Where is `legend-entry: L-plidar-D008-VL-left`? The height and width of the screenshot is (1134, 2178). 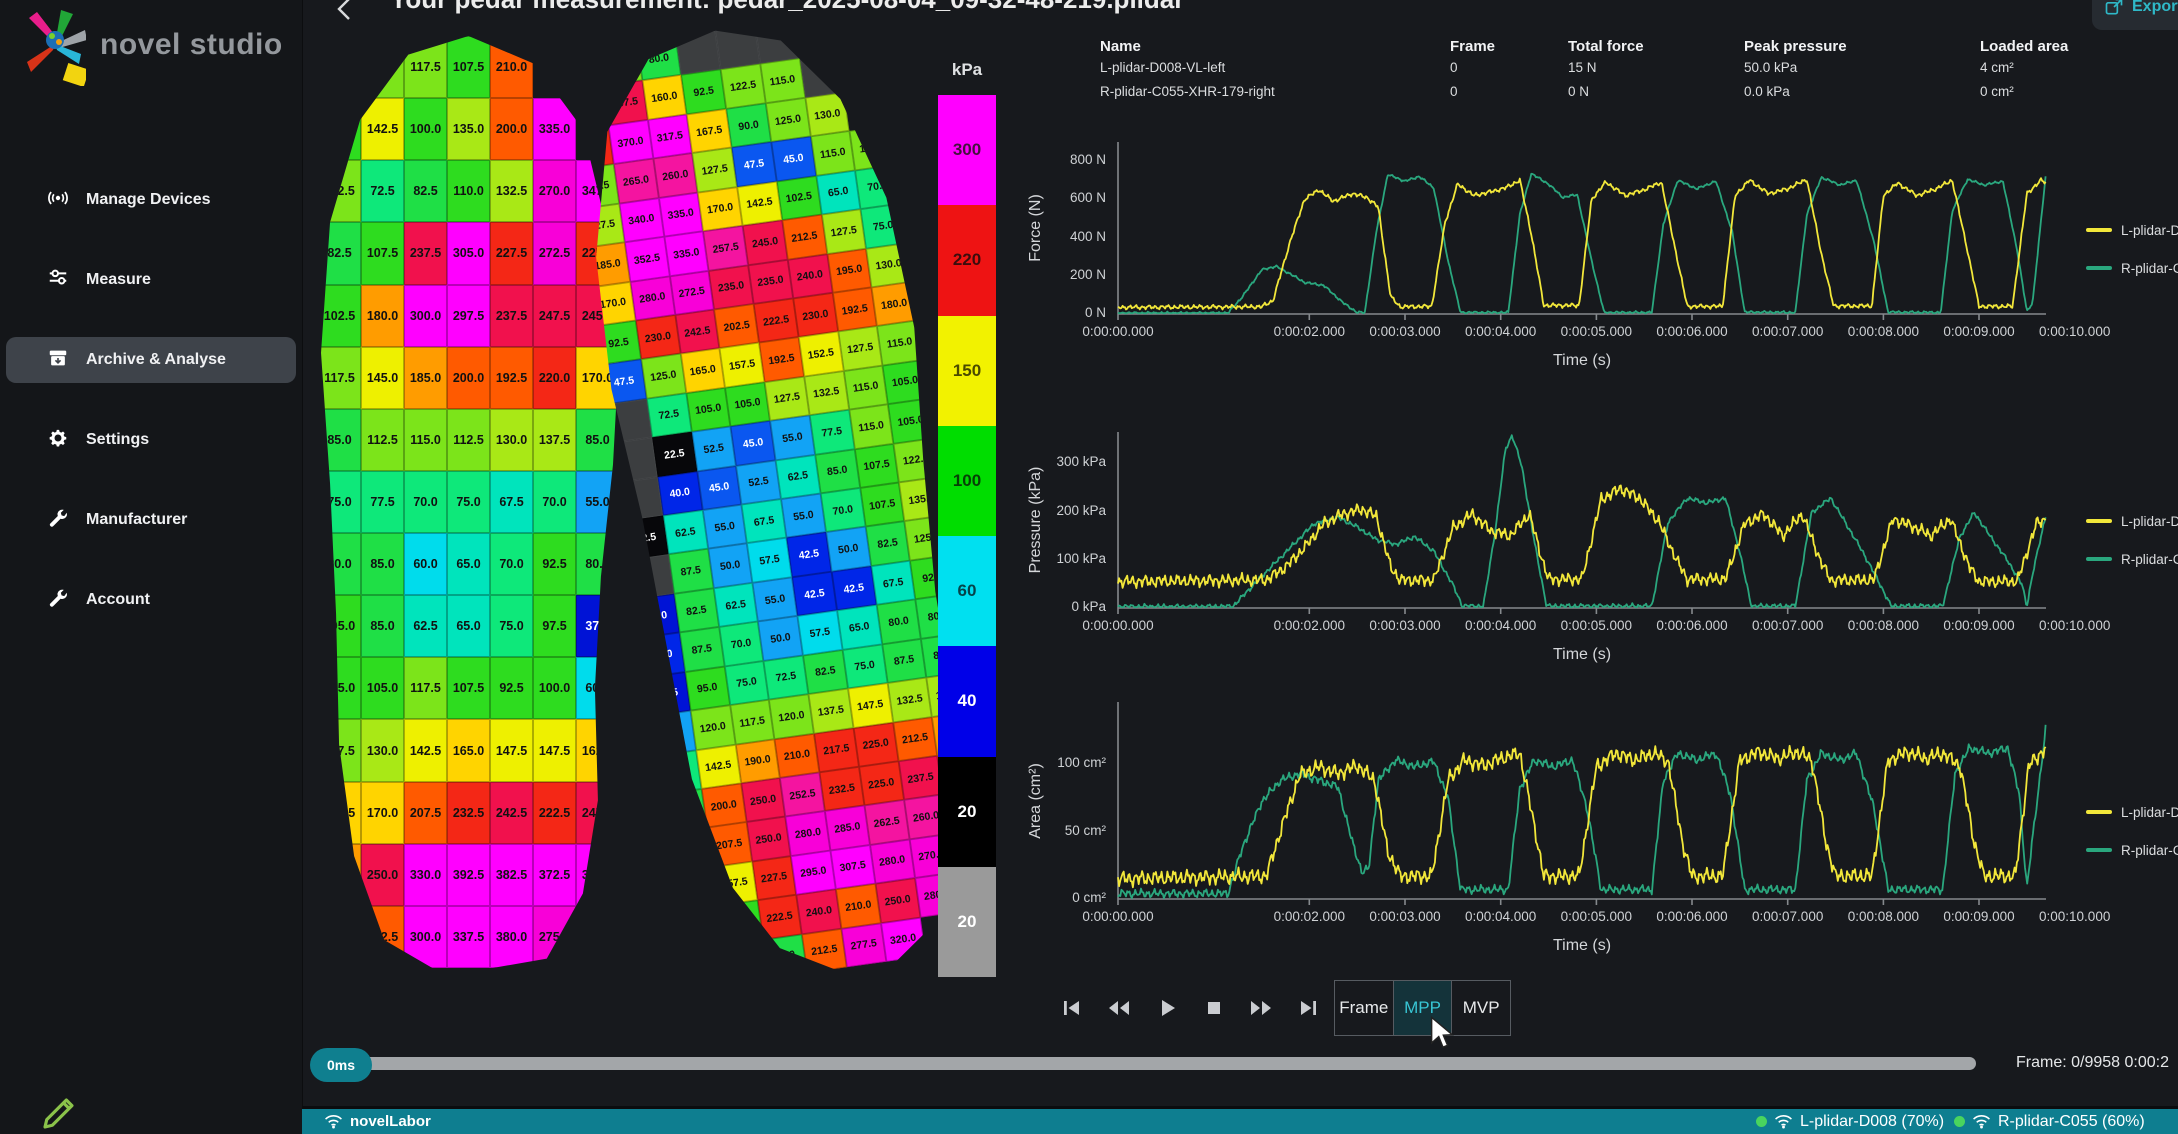 legend-entry: L-plidar-D008-VL-left is located at coordinates (2132, 521).